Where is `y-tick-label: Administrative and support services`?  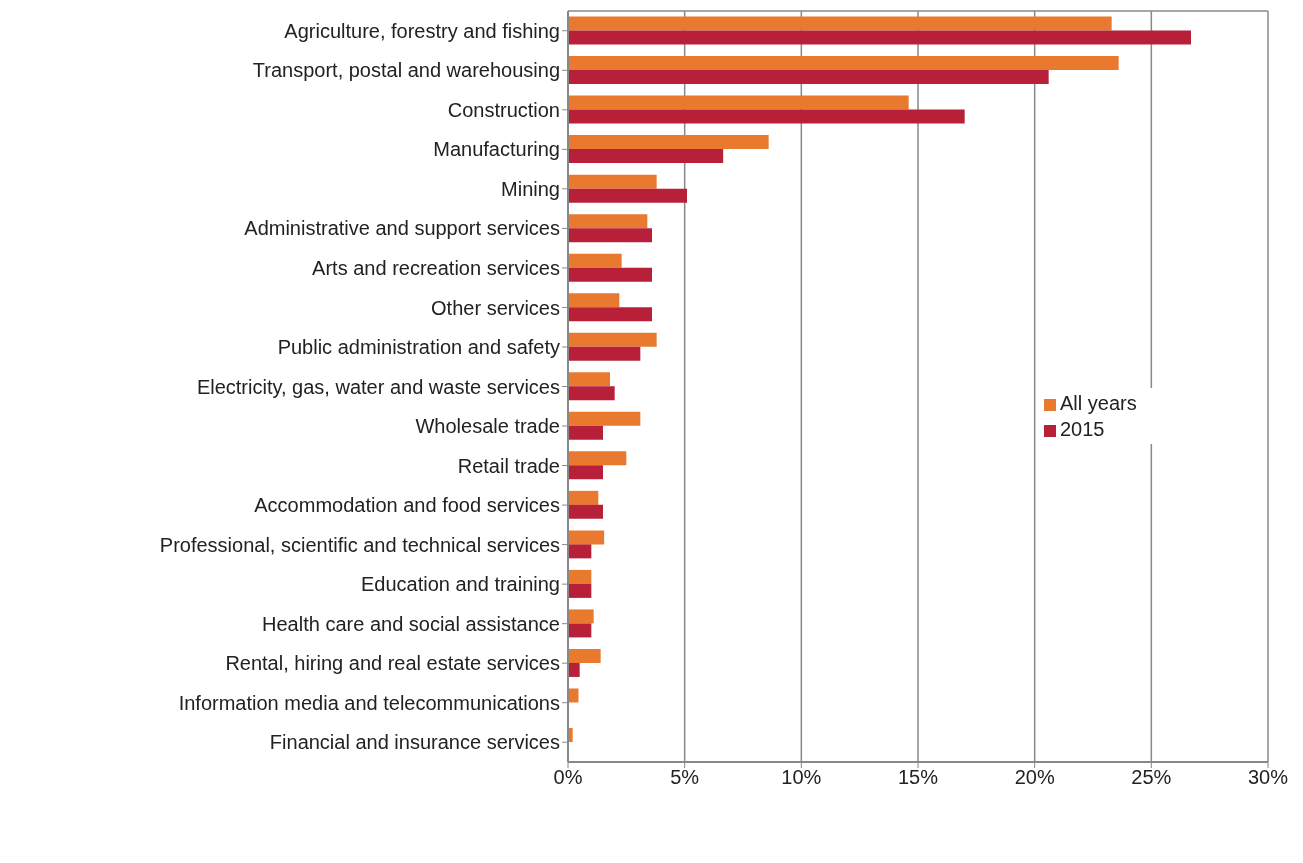
y-tick-label: Administrative and support services is located at coordinates (402, 228).